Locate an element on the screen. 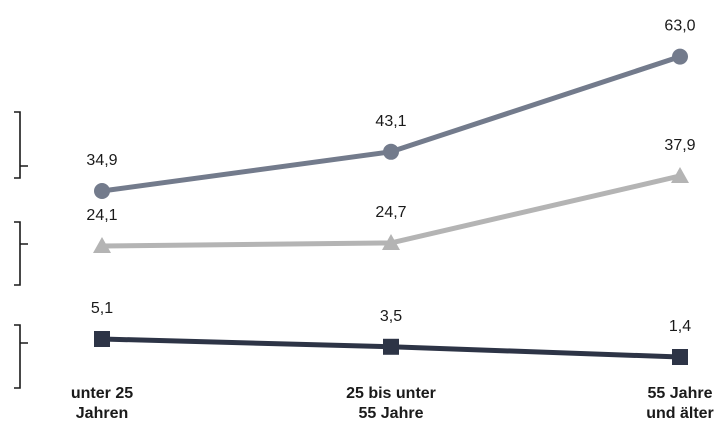  series-2-data-label-1: 24,1 is located at coordinates (101, 215).